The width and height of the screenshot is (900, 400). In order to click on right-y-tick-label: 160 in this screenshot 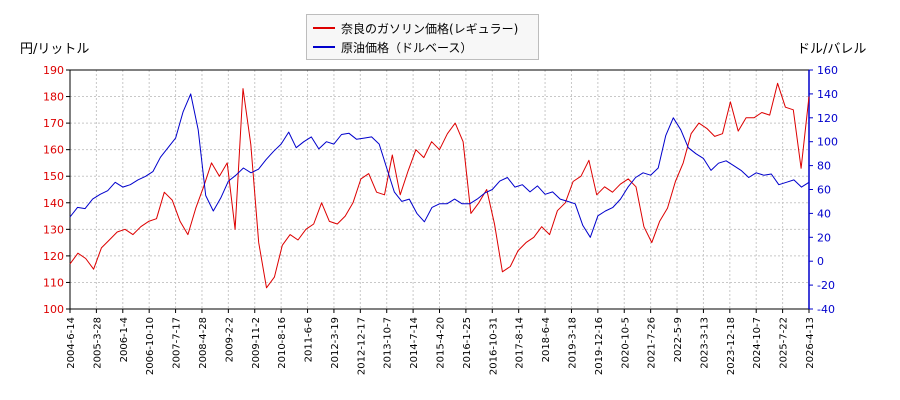, I will do `click(827, 70)`.